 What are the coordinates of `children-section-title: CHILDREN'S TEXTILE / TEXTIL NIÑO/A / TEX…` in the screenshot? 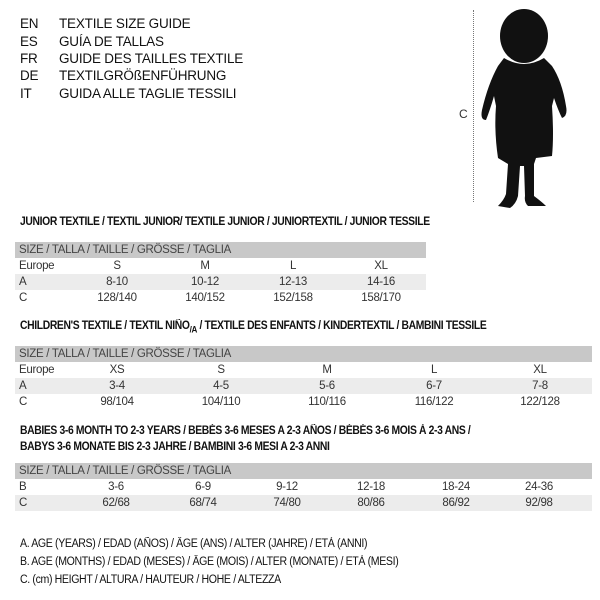 It's located at (253, 327).